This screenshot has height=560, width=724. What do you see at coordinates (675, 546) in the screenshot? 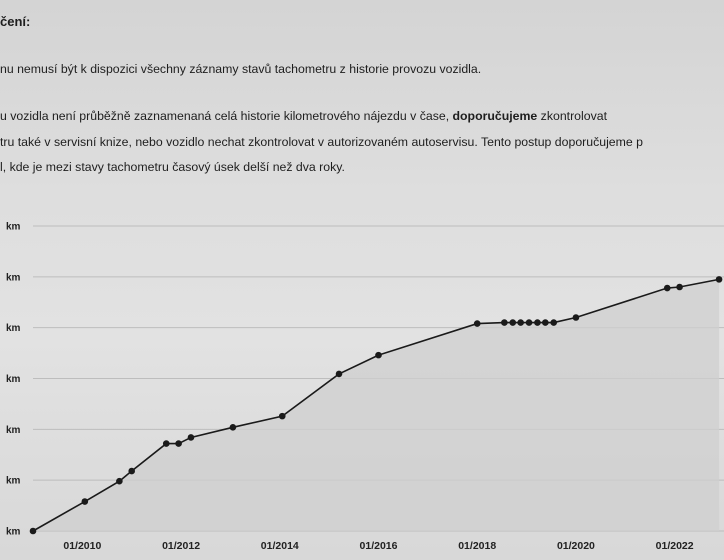
I see `x-tick-label: 01/2022` at bounding box center [675, 546].